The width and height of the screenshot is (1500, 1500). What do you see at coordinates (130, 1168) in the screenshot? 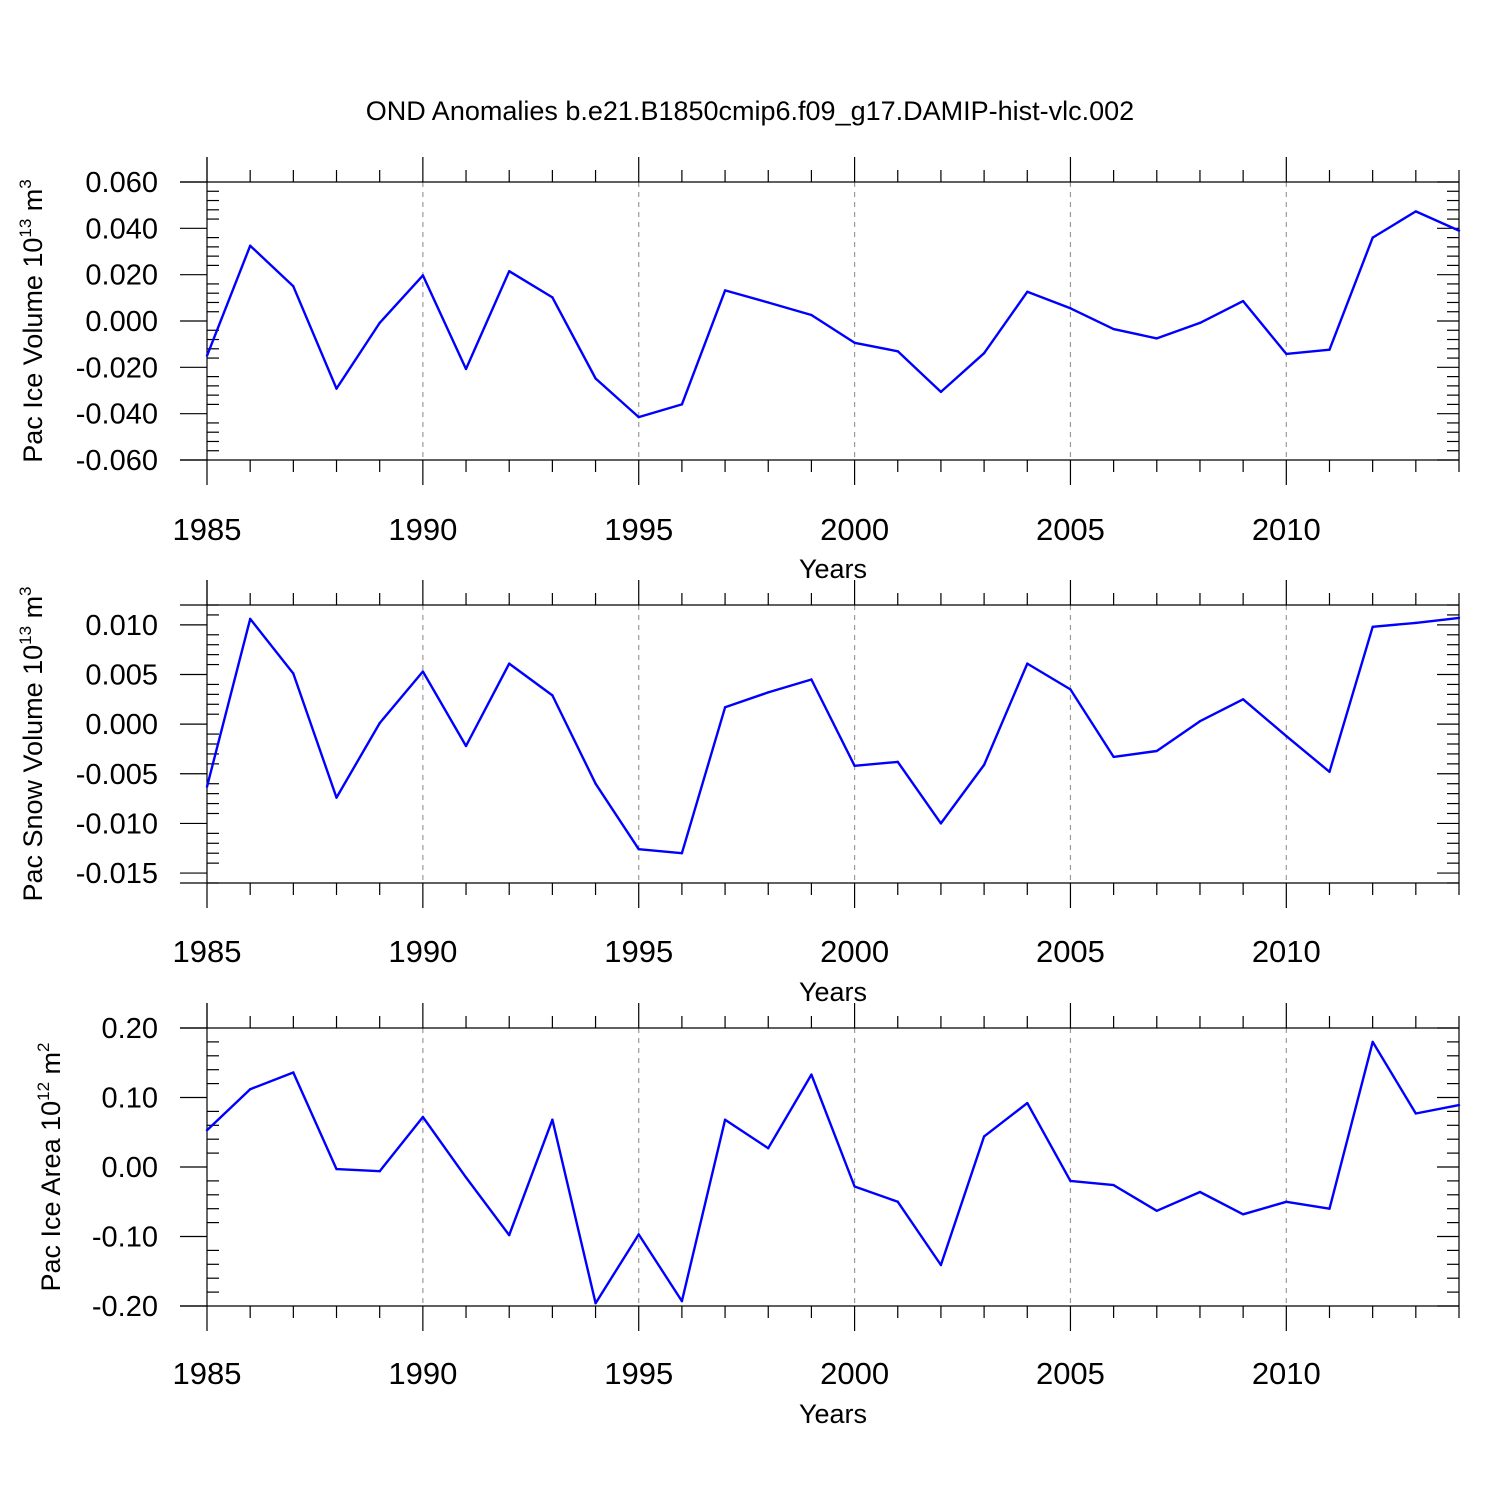
I see `y-tick-label: 0.00` at bounding box center [130, 1168].